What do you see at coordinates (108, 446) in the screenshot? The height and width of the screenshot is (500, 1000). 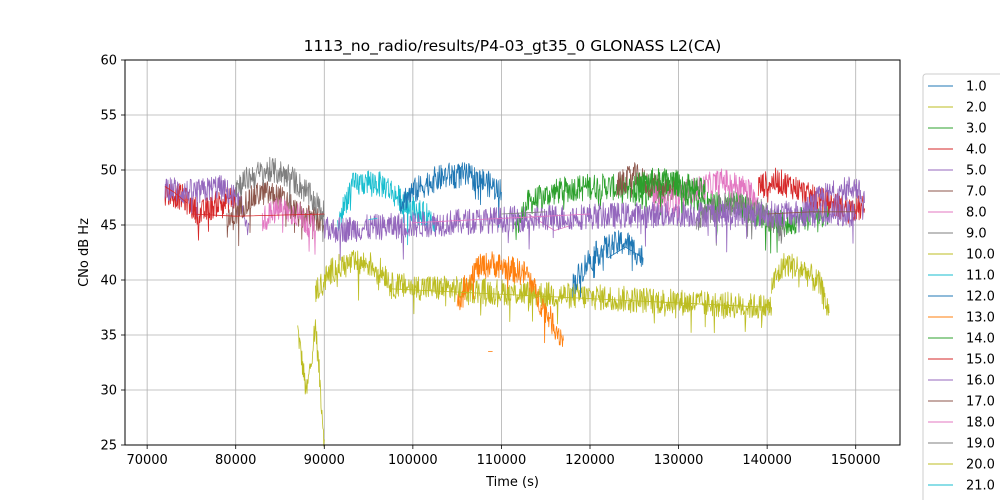 I see `y-tick-label: 25` at bounding box center [108, 446].